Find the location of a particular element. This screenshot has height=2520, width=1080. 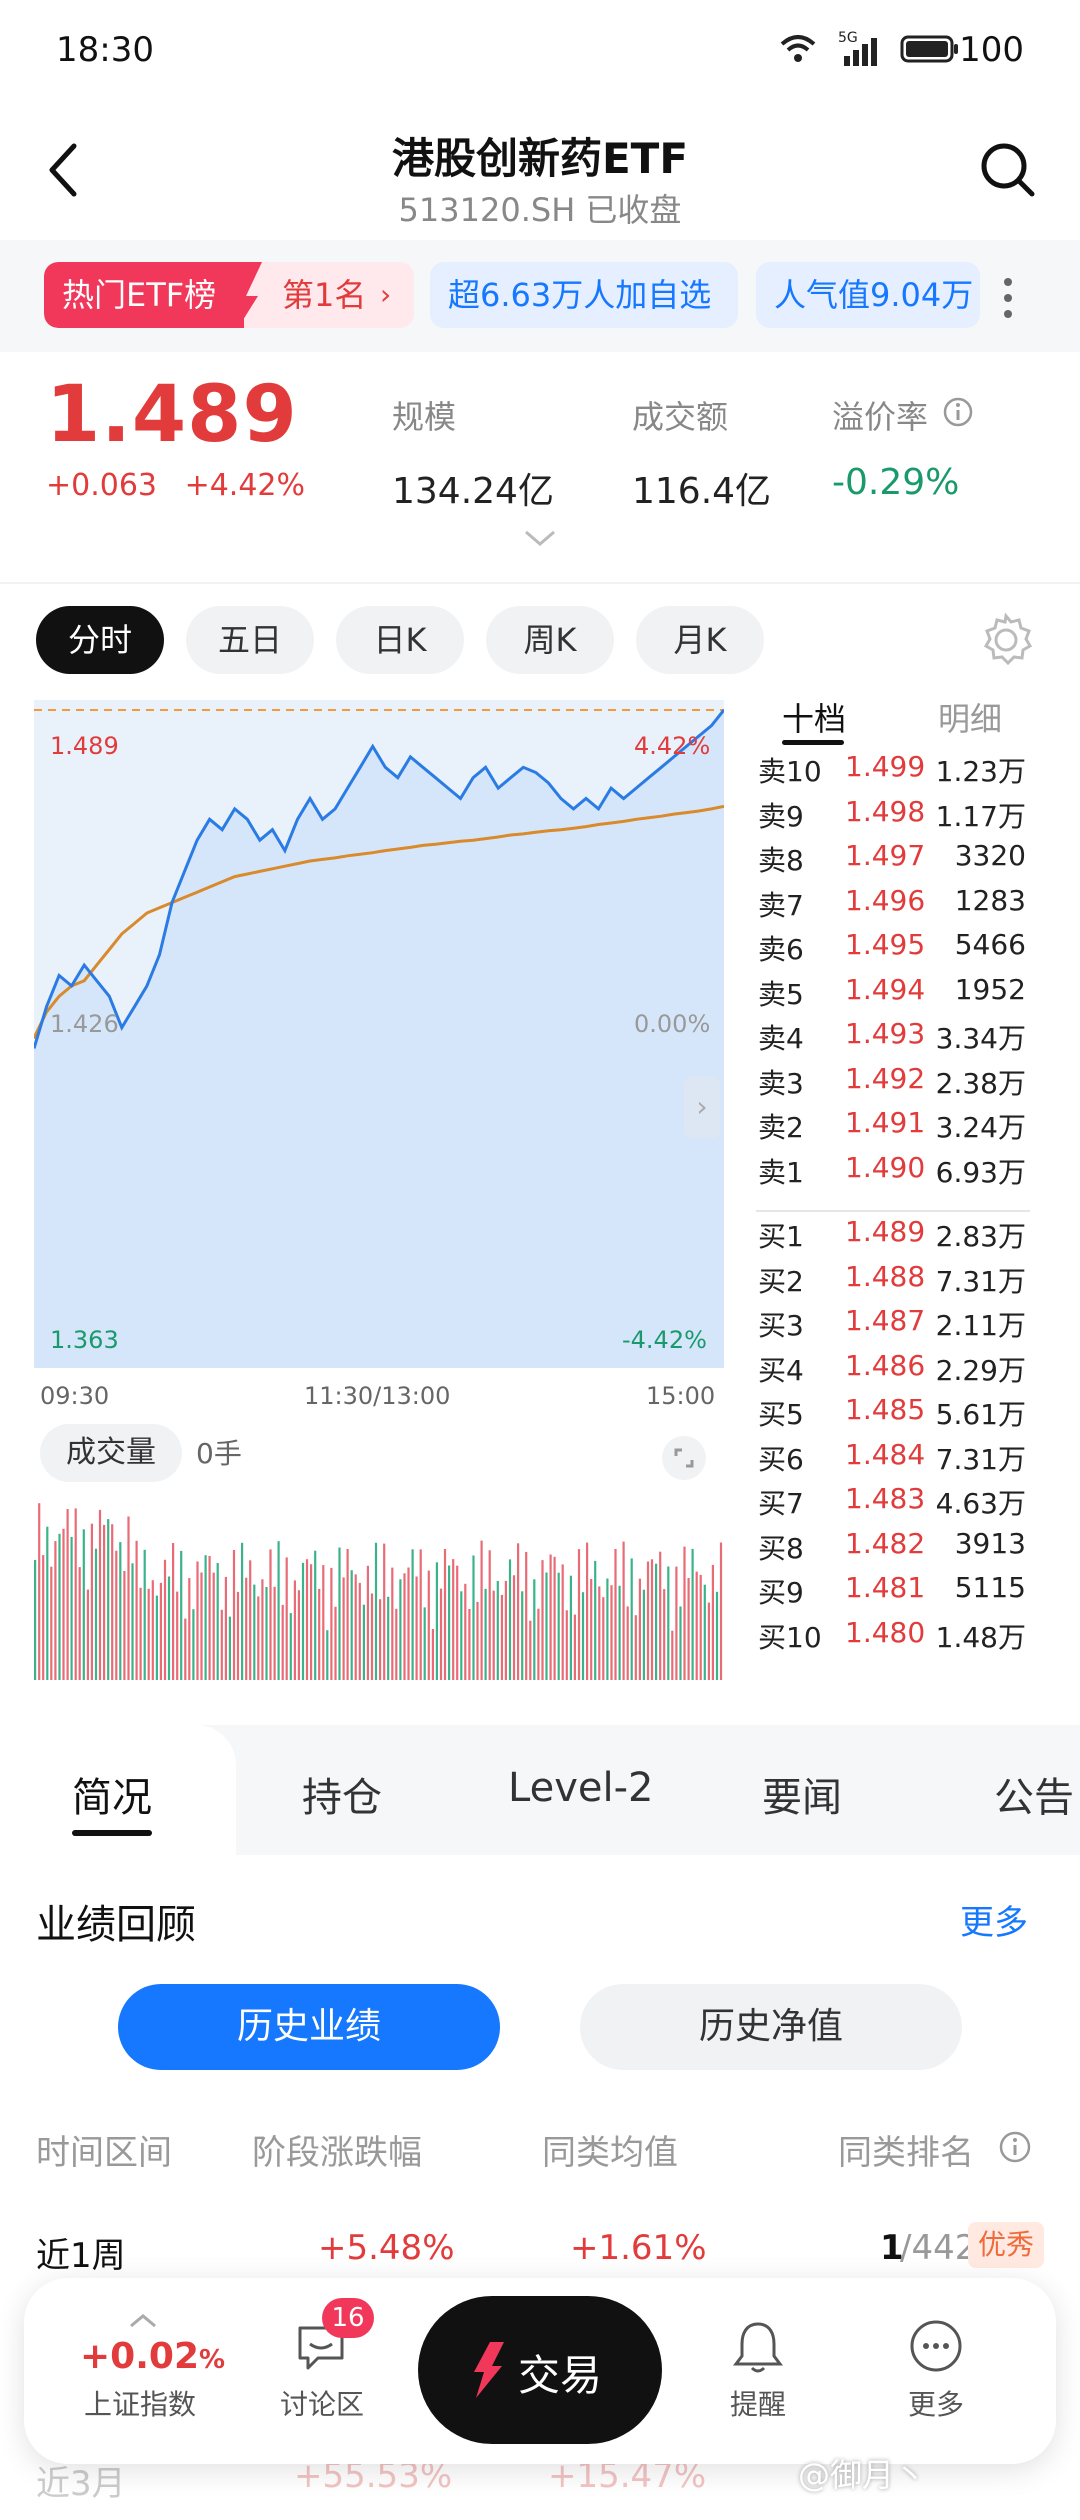

bid-row: 买8 1.482 3913 is located at coordinates (900, 1549).